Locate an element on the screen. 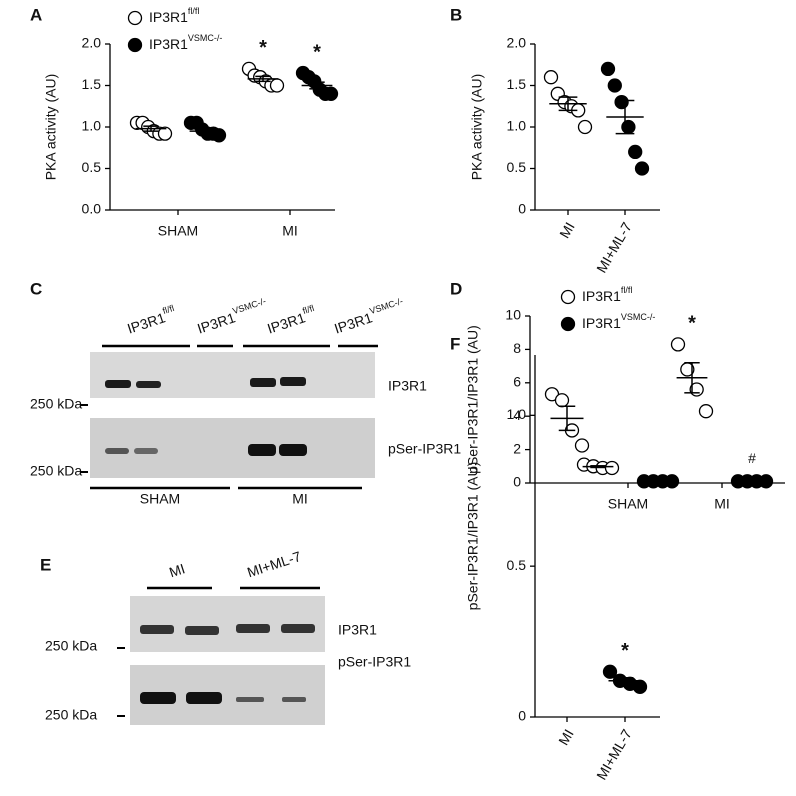 This screenshot has width=796, height=796. y-tick-label: 4 is located at coordinates (517, 415).